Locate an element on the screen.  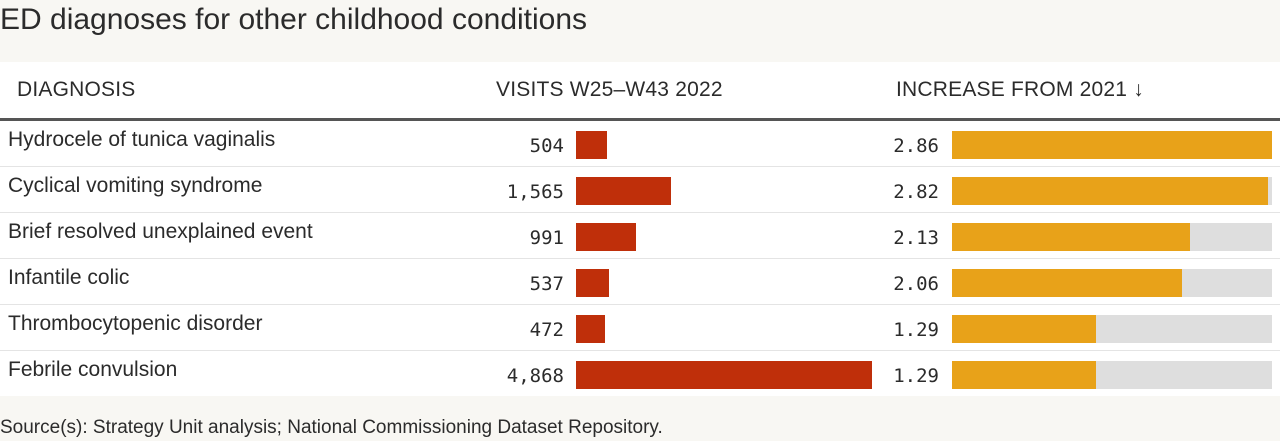
increase-value: 2.86 is located at coordinates (916, 146).